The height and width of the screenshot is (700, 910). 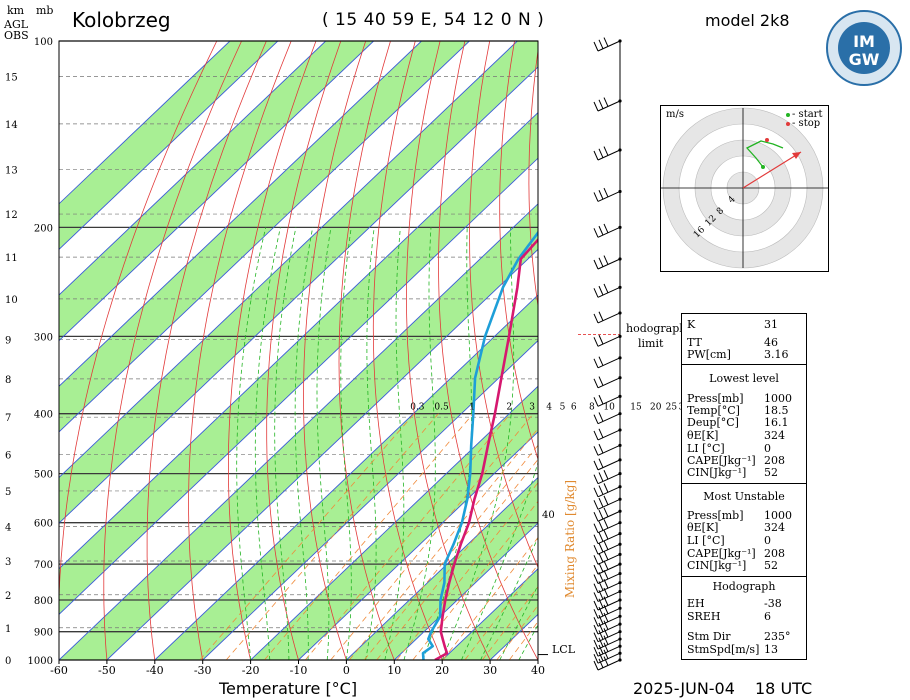 I want to click on tt-index-label: TT, so click(x=694, y=342).